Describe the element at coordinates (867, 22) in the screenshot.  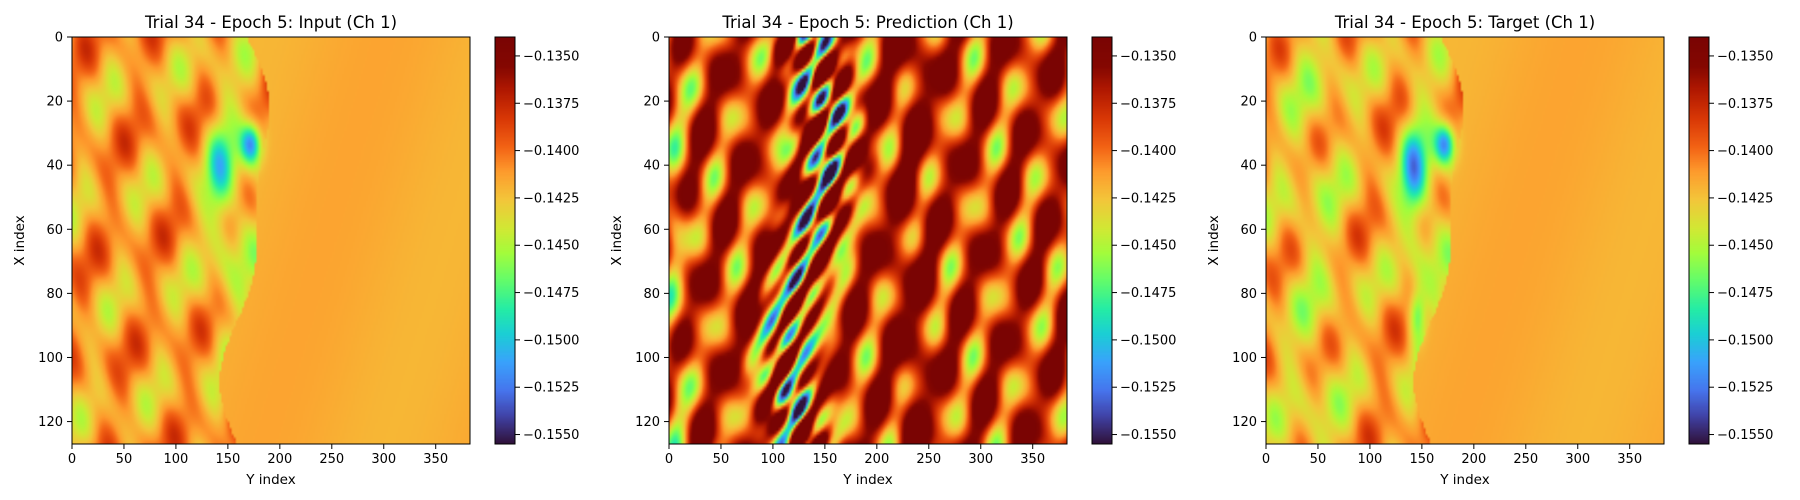
I see `panel-title: Trial 34 - Epoch 5: Prediction (Ch 1)` at that location.